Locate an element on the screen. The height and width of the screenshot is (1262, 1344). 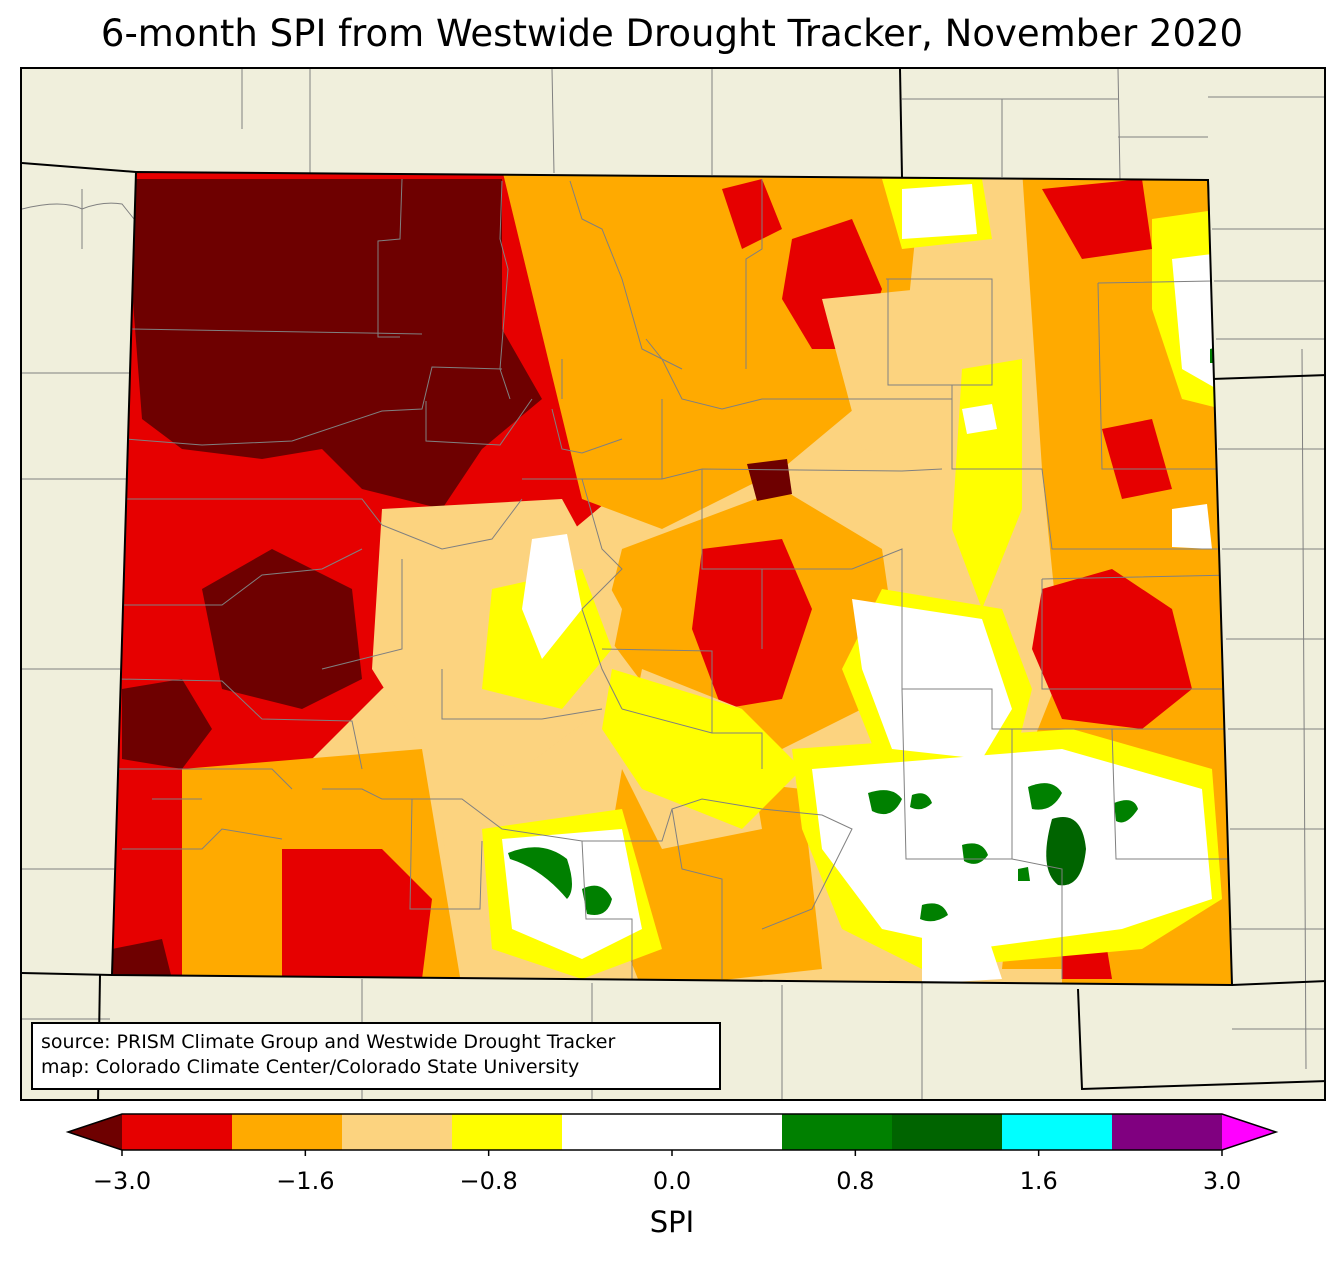
colorbar-tick-label: −3.0 is located at coordinates (122, 1181).